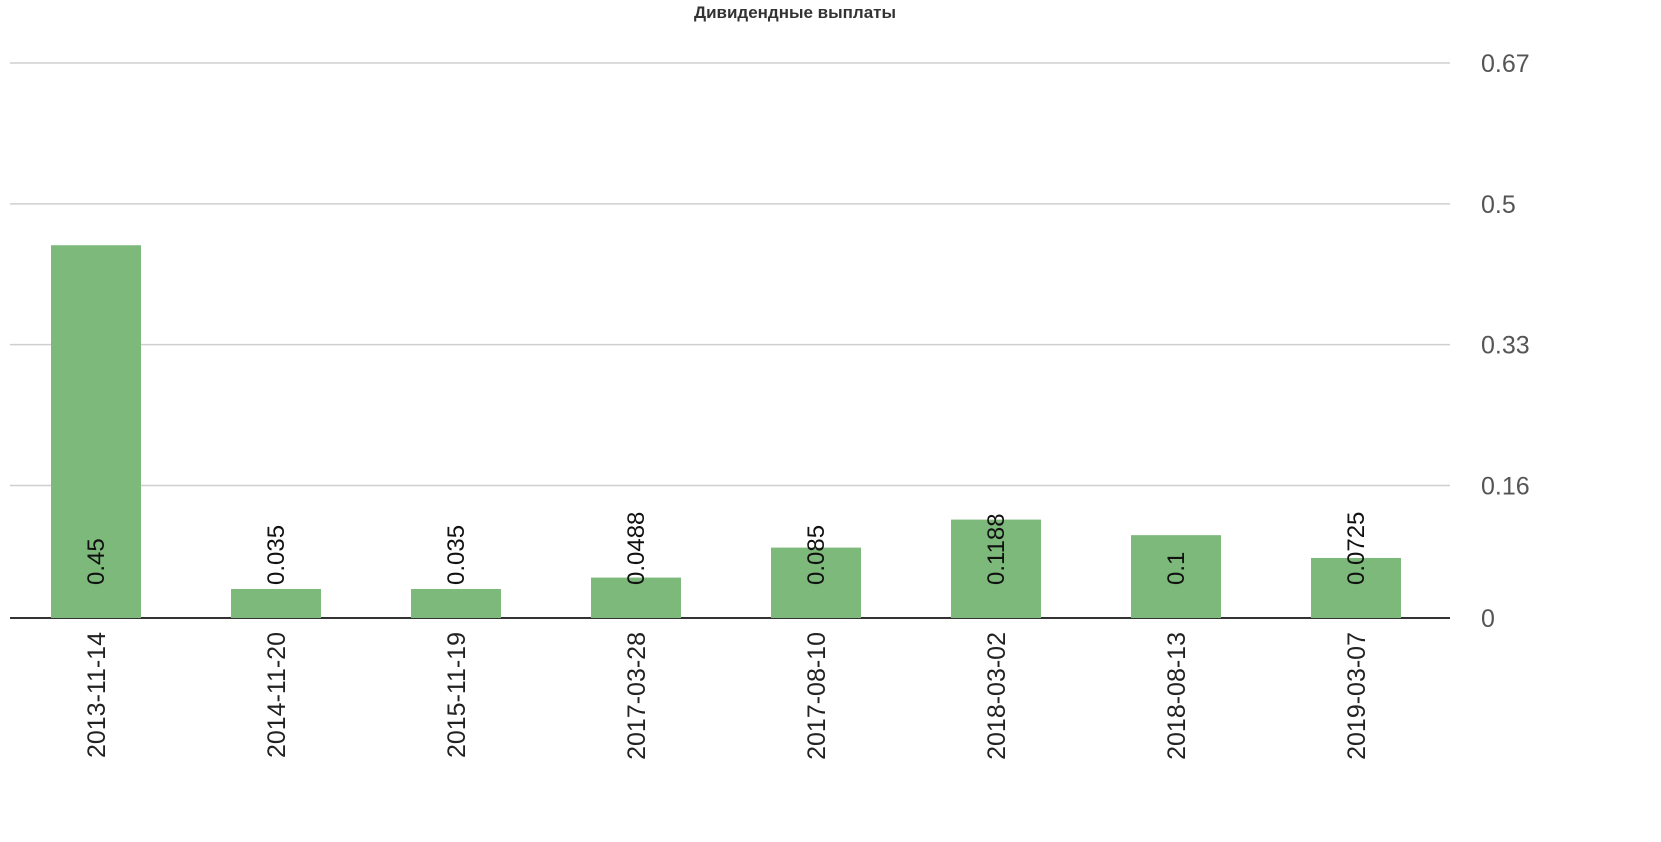 The width and height of the screenshot is (1661, 842). I want to click on data-label: 0.1, so click(1176, 568).